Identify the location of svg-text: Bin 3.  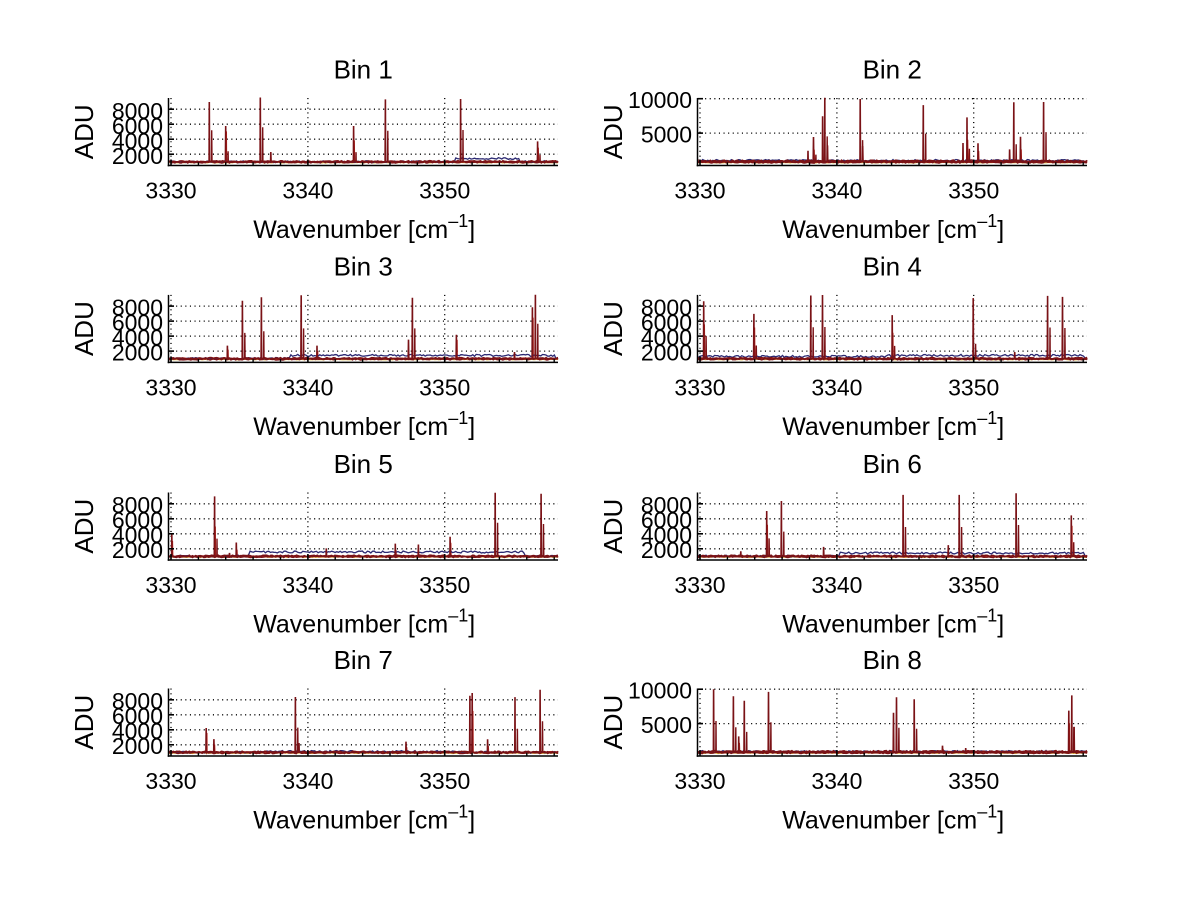
(363, 266).